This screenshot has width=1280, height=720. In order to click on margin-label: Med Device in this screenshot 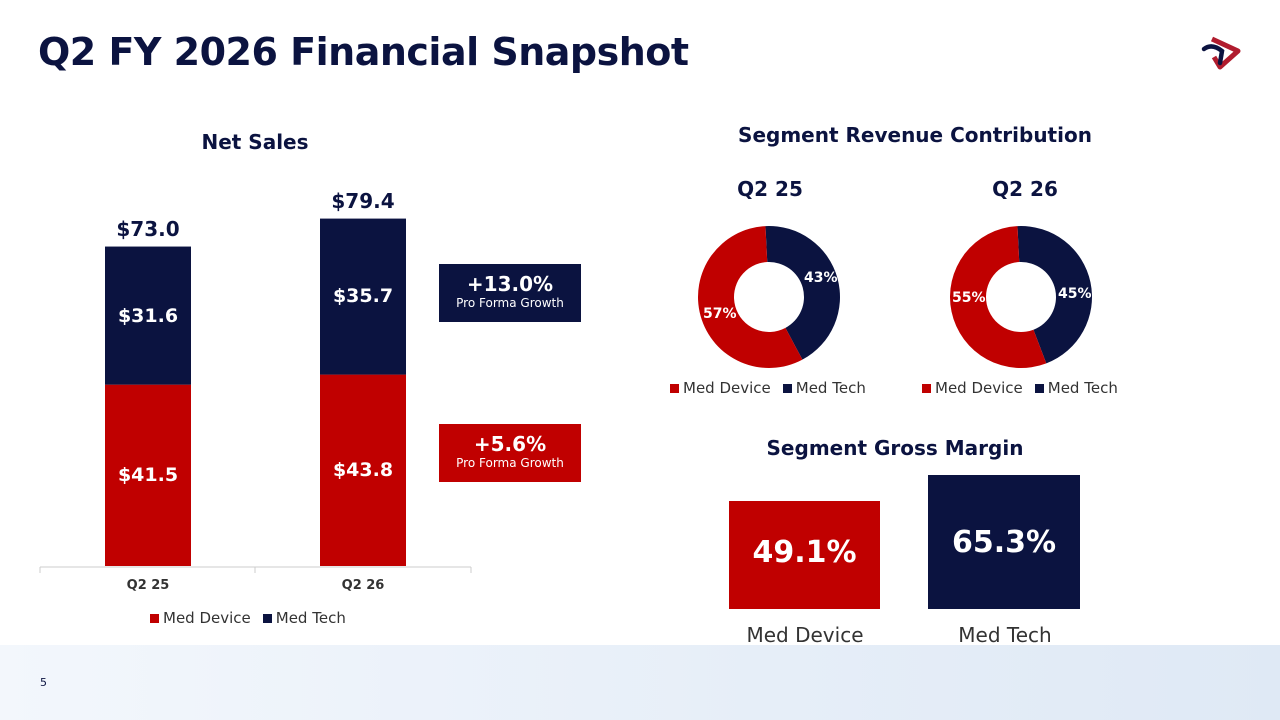, I will do `click(805, 635)`.